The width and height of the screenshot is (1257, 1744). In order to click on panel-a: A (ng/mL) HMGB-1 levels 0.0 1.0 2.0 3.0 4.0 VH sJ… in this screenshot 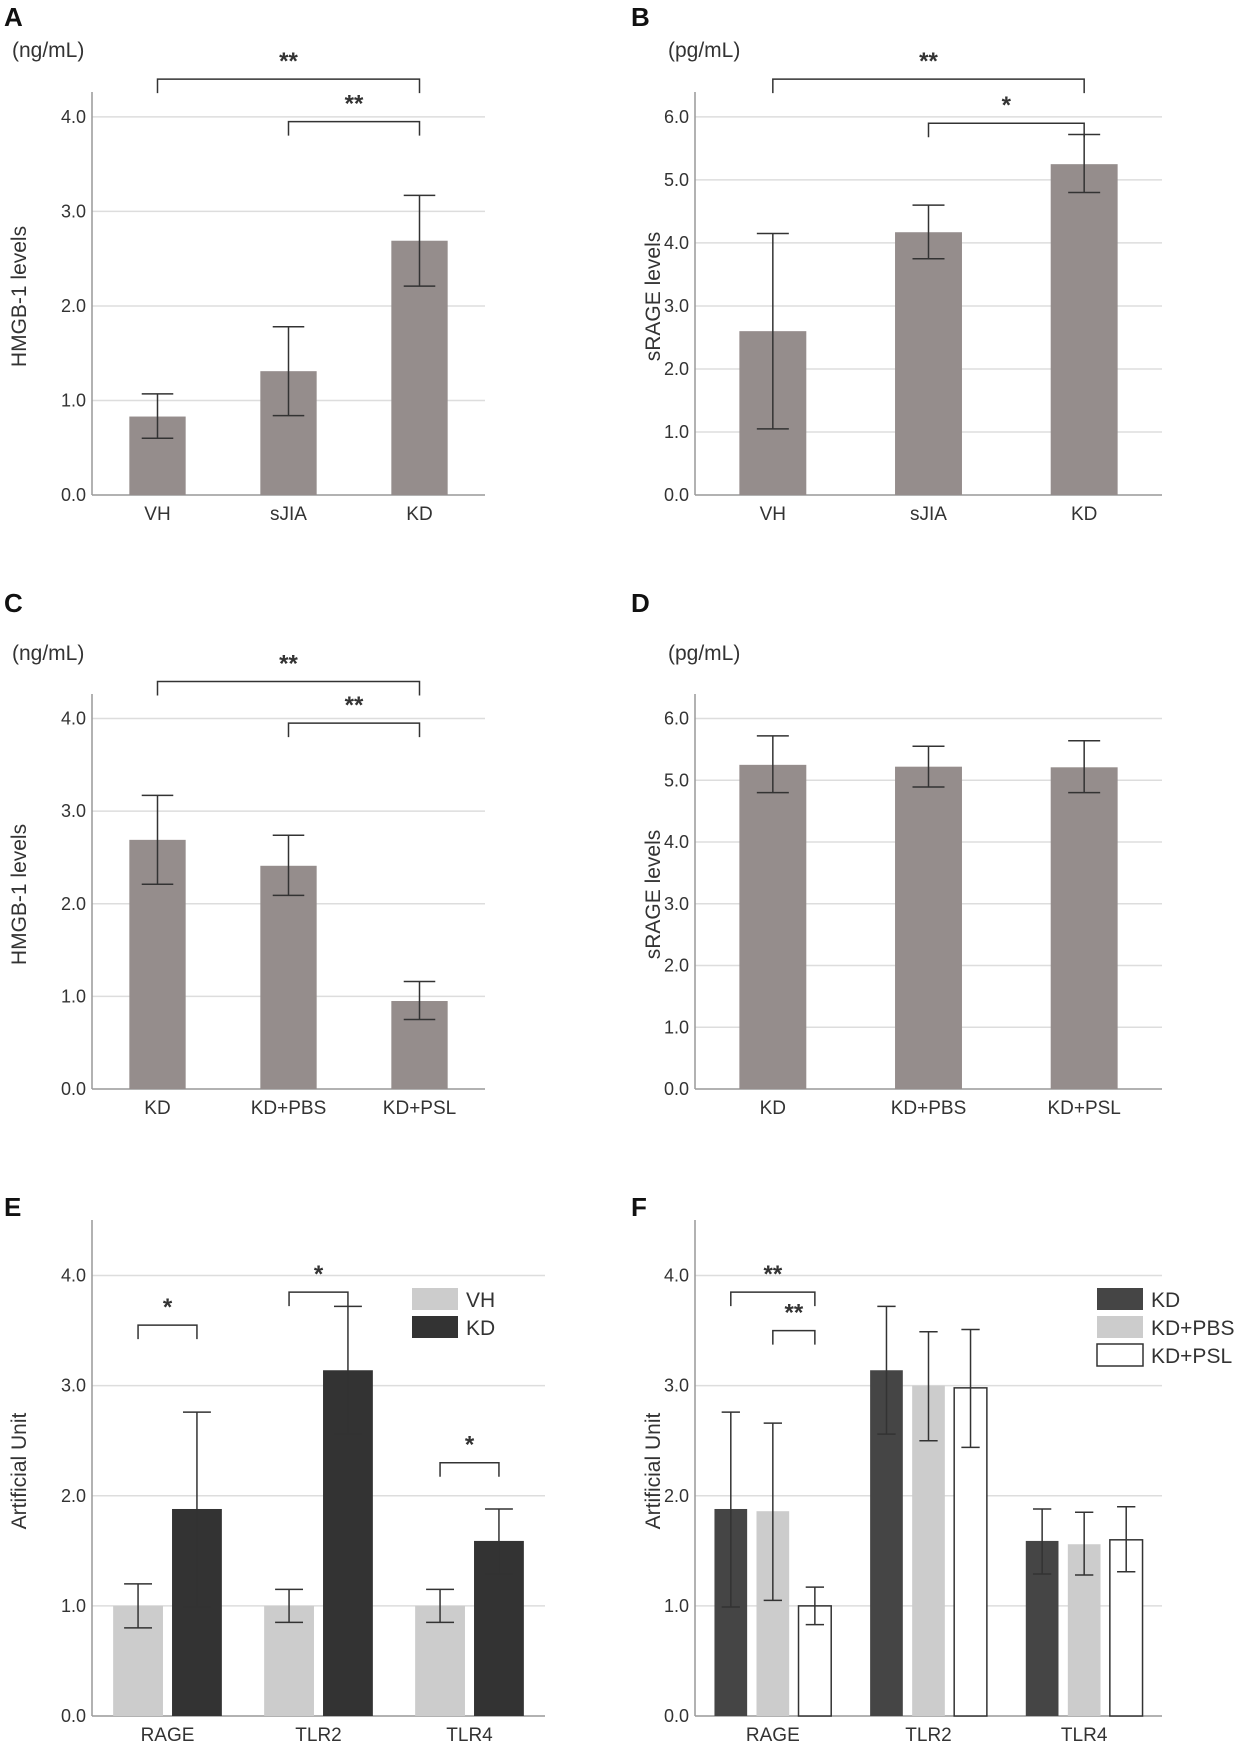, I will do `click(244, 263)`.